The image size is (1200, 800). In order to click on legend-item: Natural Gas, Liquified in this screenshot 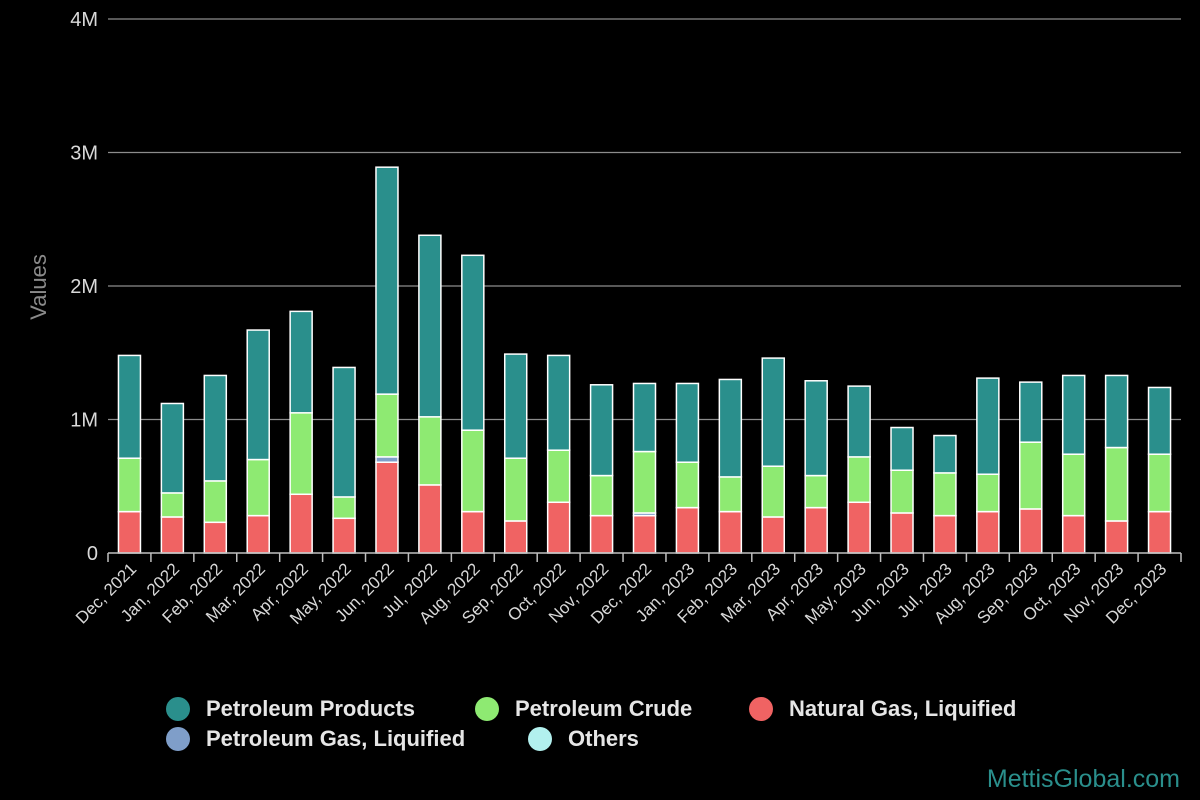, I will do `click(882, 709)`.